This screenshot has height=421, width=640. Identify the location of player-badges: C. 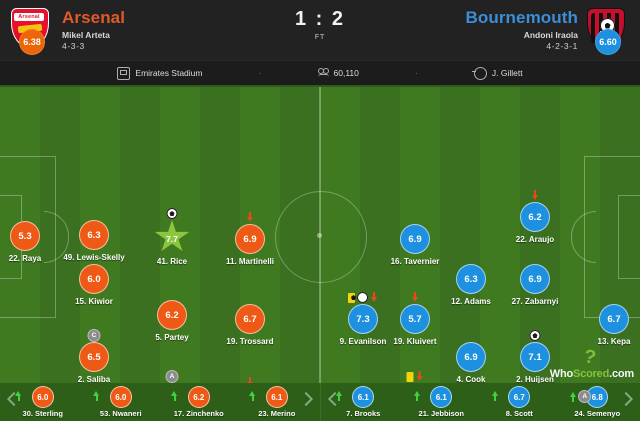
(94, 335).